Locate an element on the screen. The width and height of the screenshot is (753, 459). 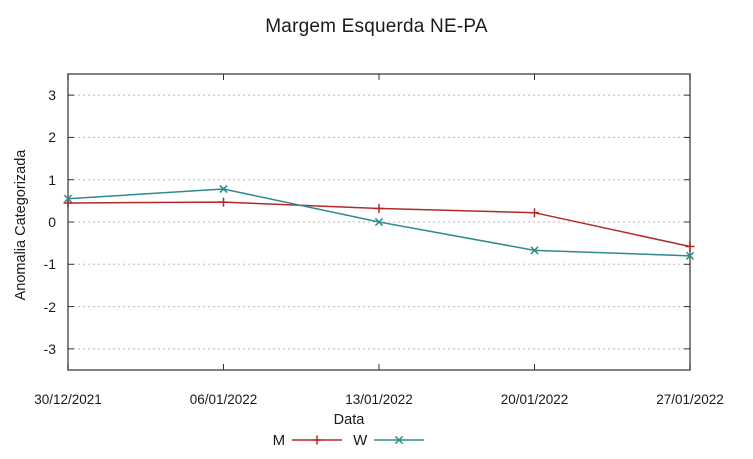
x-axis-title: Data is located at coordinates (349, 420).